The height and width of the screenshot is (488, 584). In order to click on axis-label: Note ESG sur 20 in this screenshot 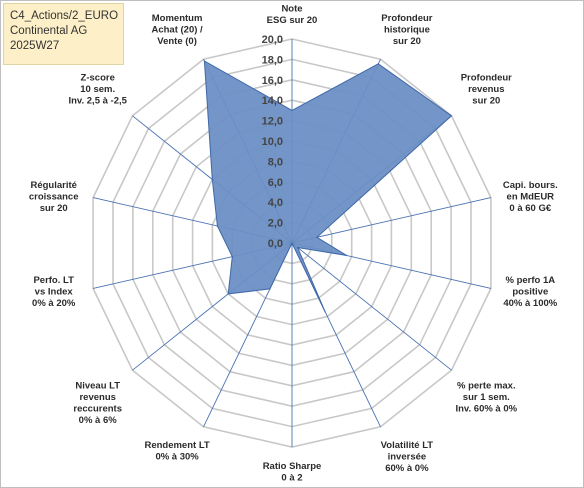, I will do `click(292, 15)`.